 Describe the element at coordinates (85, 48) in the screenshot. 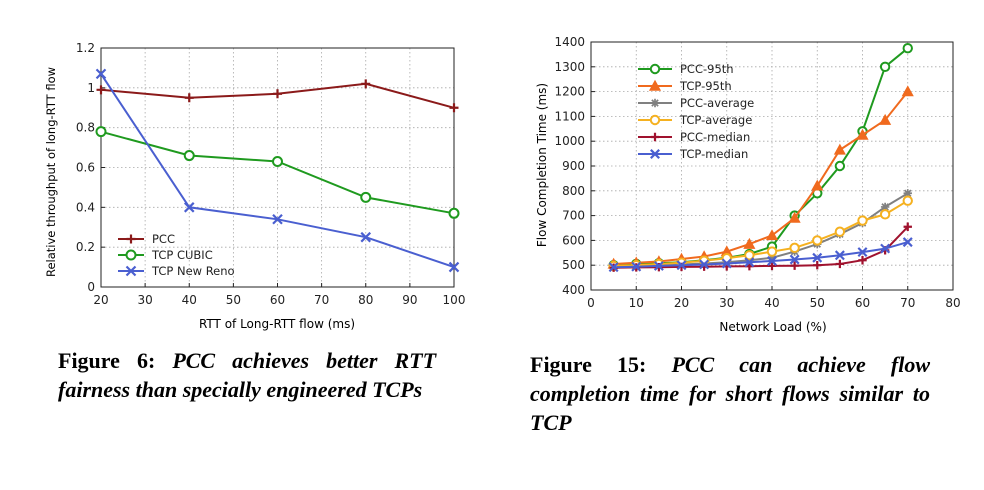

I see `y-tick-label: 1.2` at that location.